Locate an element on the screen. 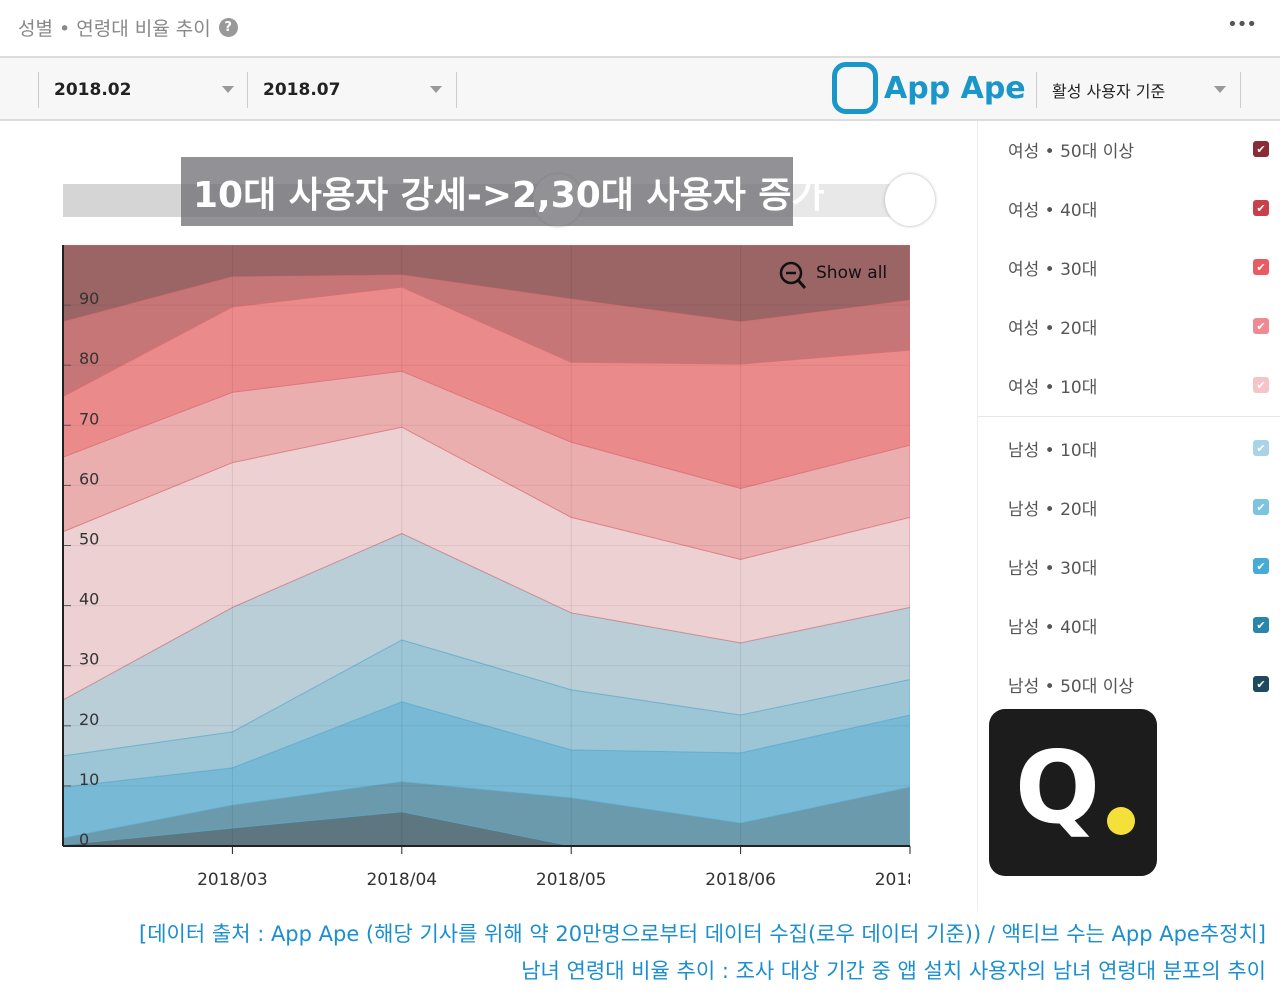 The height and width of the screenshot is (995, 1280). area-series is located at coordinates (486, 284).